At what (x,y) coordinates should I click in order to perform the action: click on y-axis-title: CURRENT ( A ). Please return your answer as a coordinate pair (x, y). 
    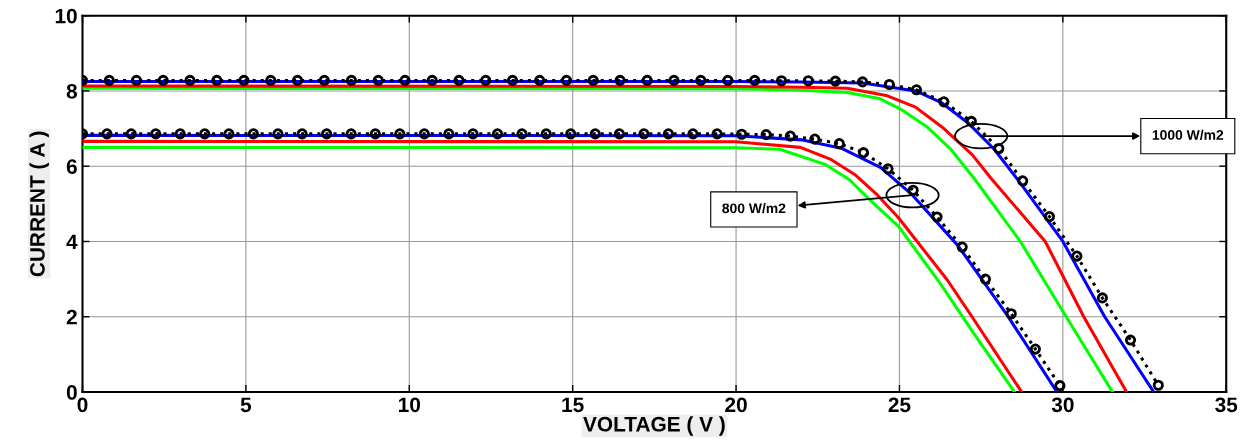
    Looking at the image, I should click on (39, 204).